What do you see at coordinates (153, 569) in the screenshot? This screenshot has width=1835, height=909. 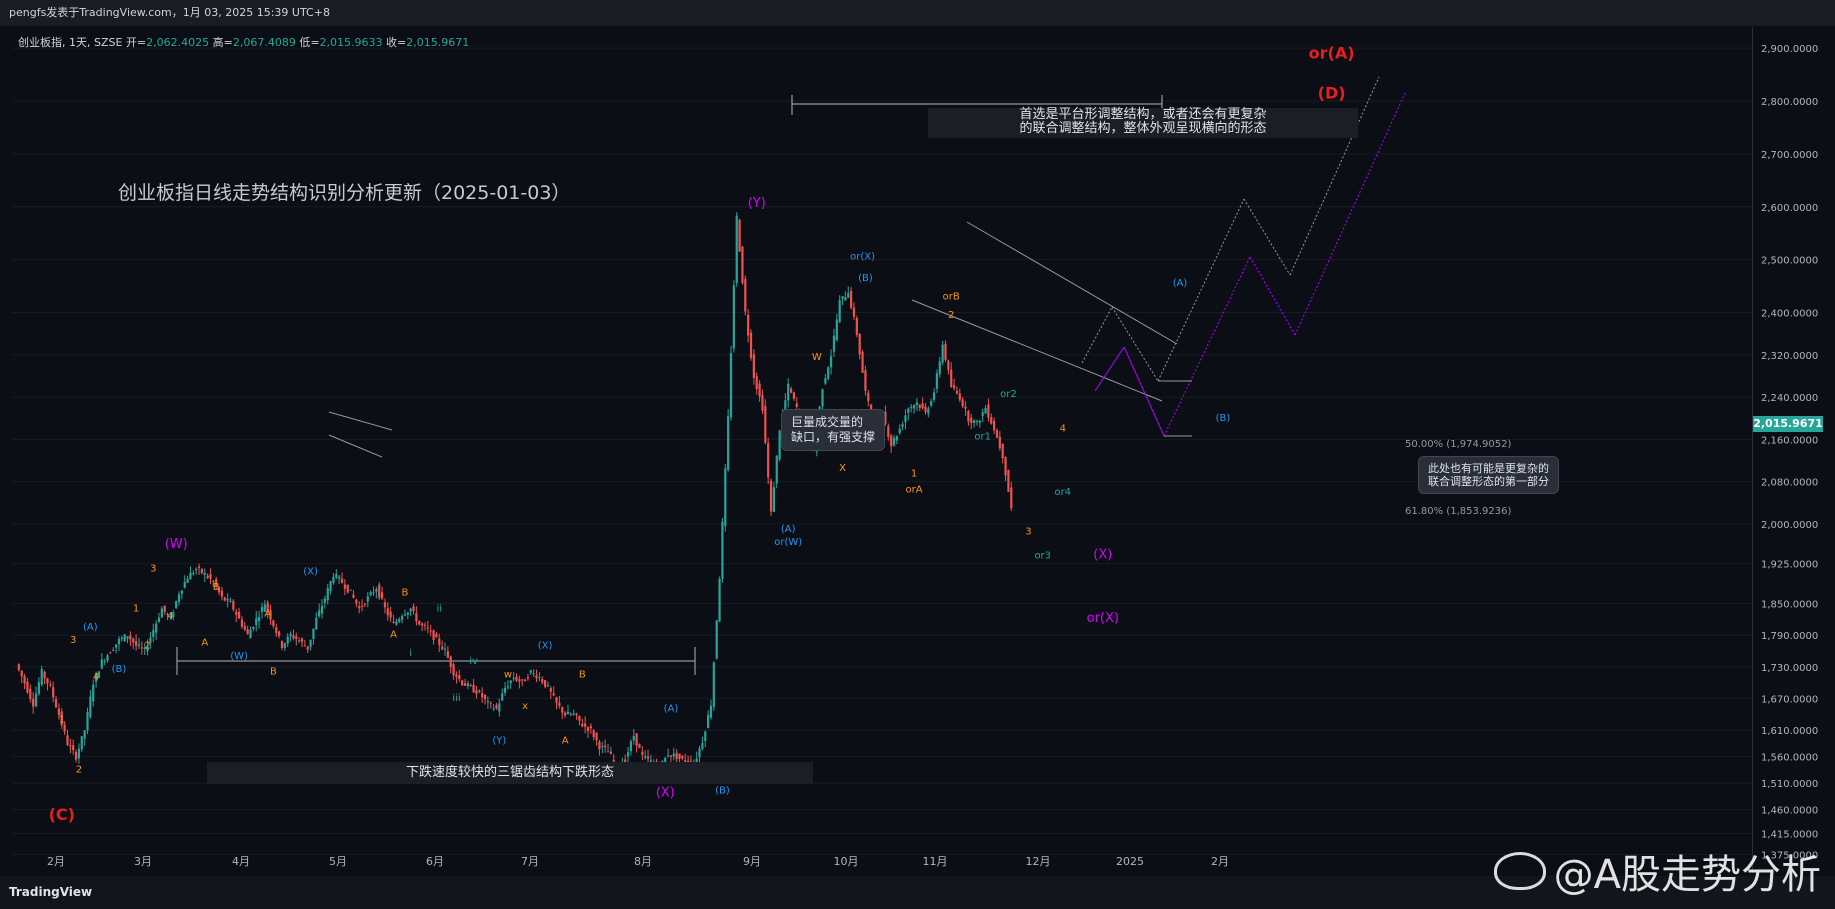 I see `wave-label: 3` at bounding box center [153, 569].